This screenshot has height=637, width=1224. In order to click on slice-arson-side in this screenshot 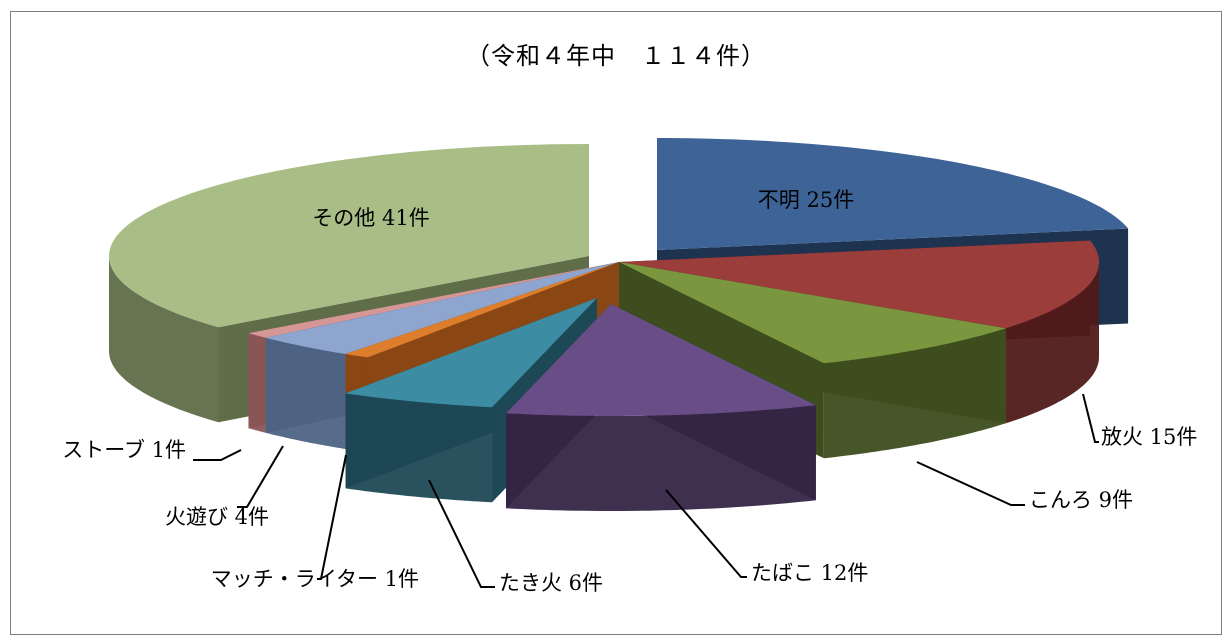, I will do `click(1052, 343)`.